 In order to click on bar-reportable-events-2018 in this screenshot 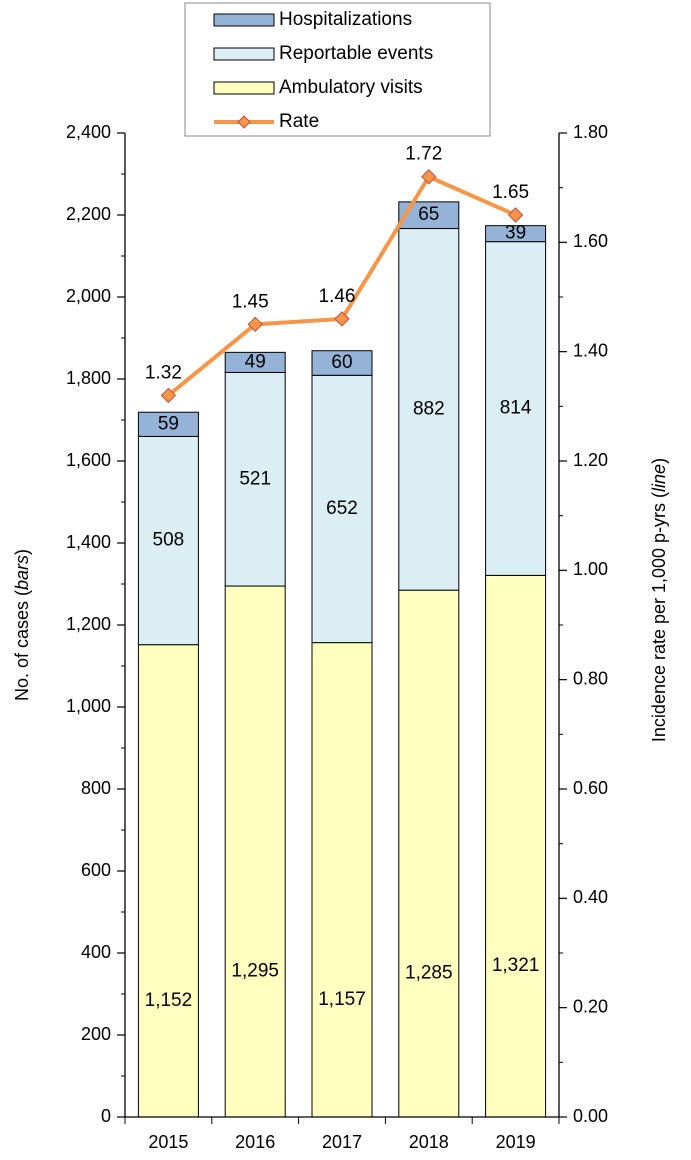, I will do `click(429, 409)`.